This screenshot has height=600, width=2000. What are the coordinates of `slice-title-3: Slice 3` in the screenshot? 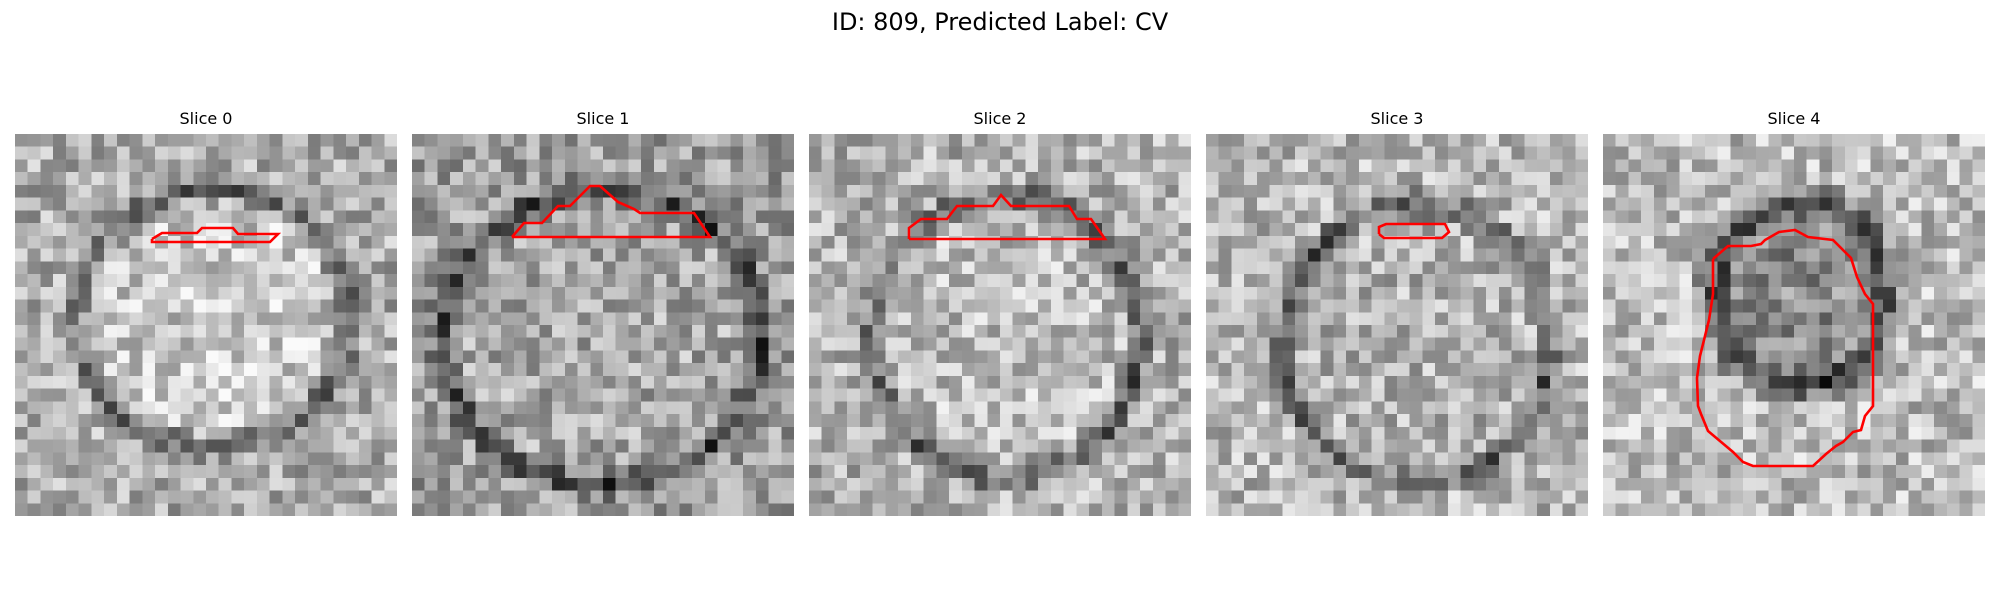 It's located at (1397, 118).